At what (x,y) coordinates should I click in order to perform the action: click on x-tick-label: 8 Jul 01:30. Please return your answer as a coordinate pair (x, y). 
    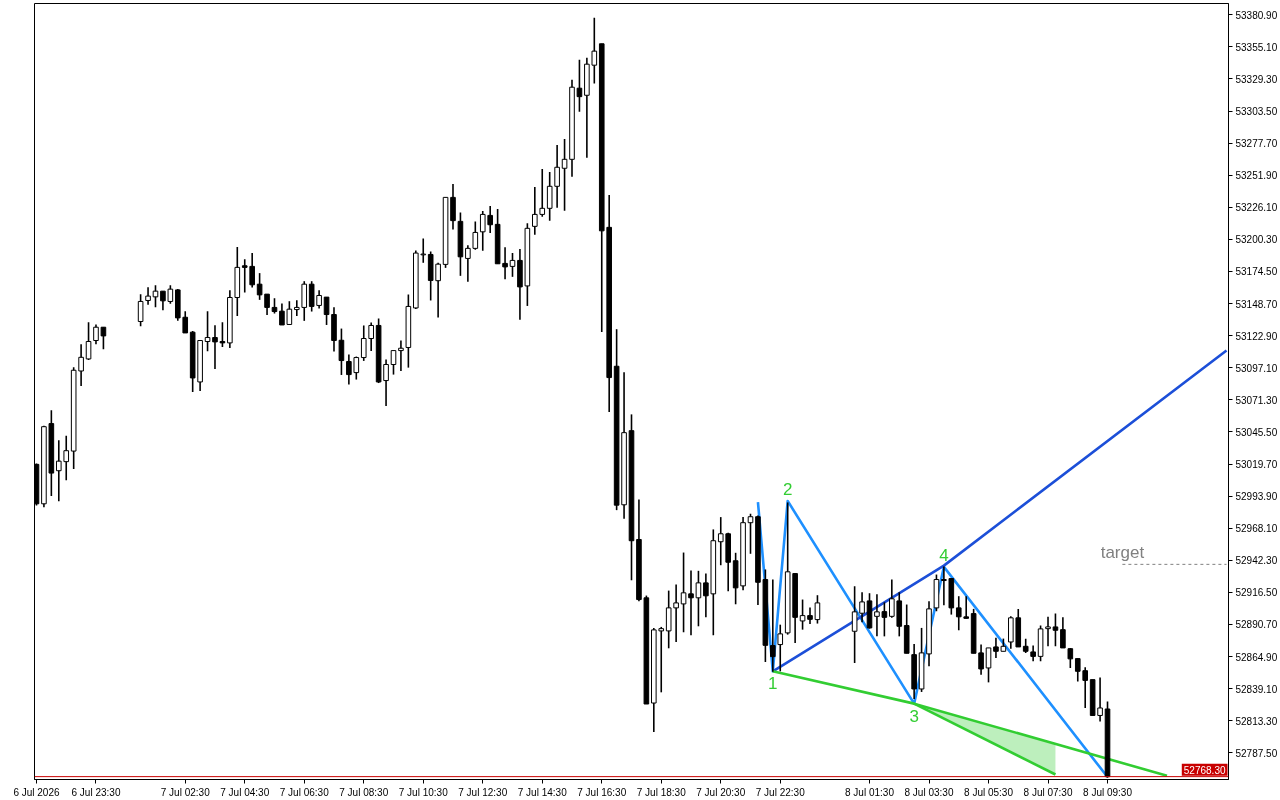
    Looking at the image, I should click on (870, 792).